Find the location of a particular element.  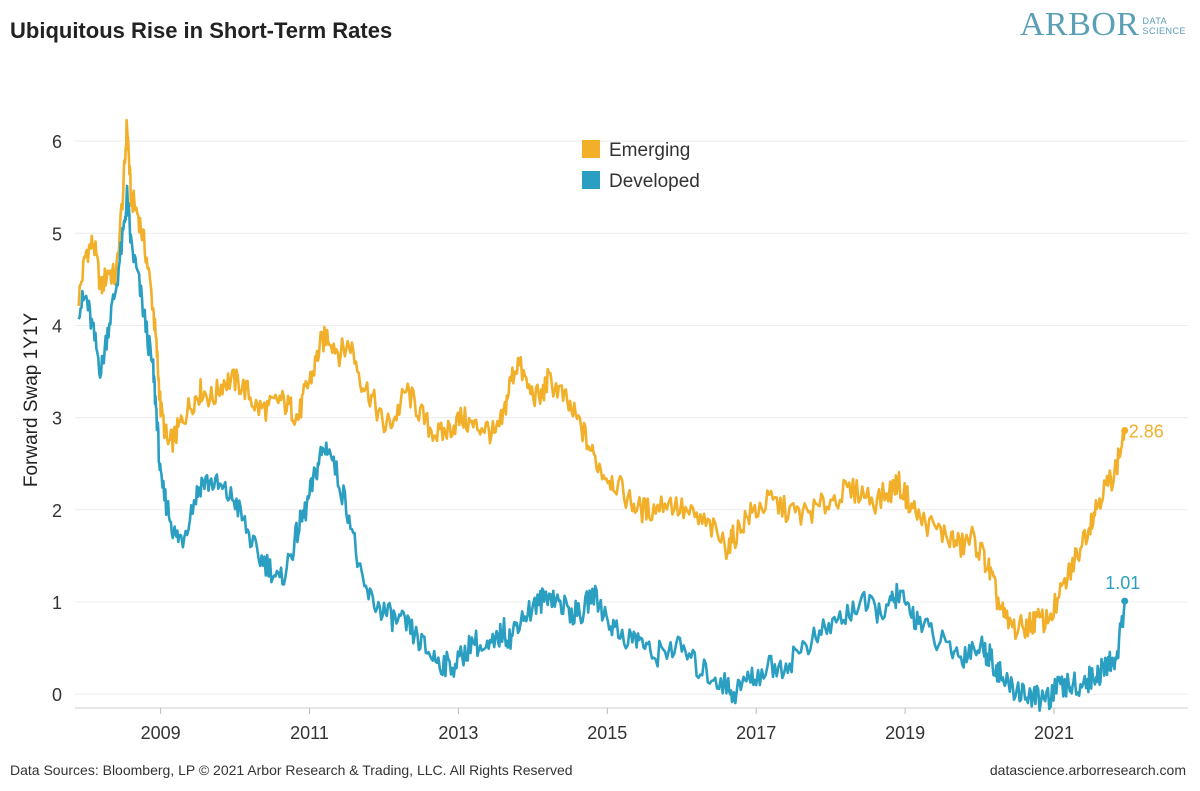

legend-swatch-developed is located at coordinates (591, 180).